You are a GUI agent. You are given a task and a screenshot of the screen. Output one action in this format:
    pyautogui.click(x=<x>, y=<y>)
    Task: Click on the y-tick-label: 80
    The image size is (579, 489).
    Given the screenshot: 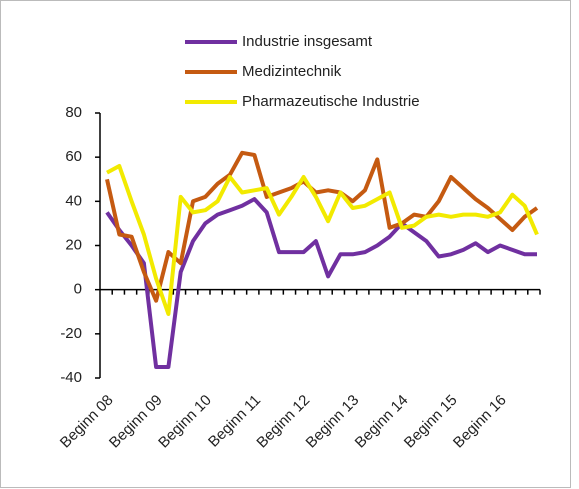 What is the action you would take?
    pyautogui.click(x=73, y=112)
    